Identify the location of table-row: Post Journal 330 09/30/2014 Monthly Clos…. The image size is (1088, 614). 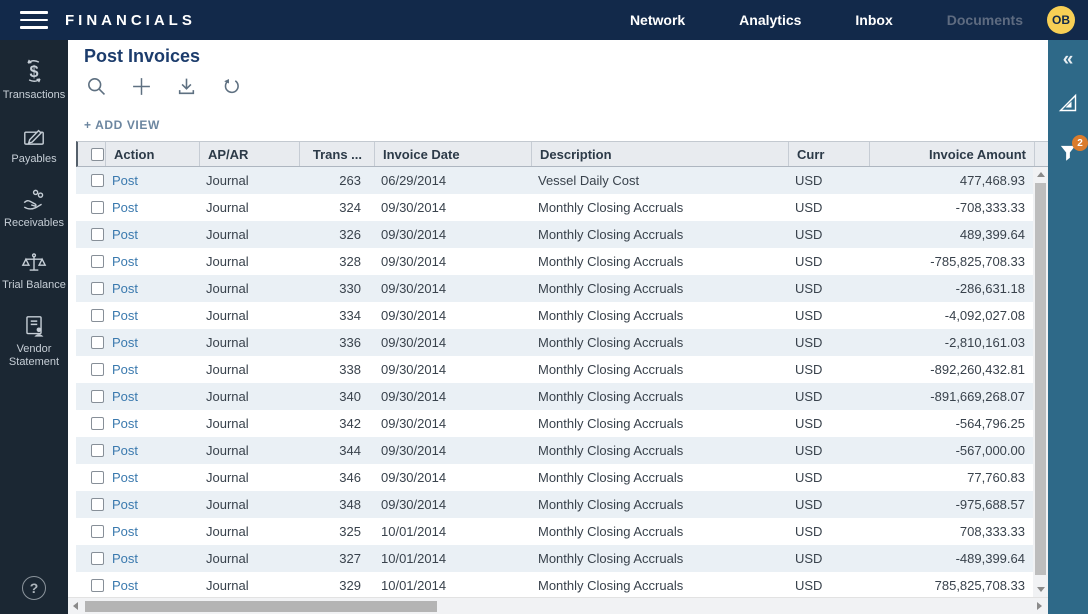
(554, 288).